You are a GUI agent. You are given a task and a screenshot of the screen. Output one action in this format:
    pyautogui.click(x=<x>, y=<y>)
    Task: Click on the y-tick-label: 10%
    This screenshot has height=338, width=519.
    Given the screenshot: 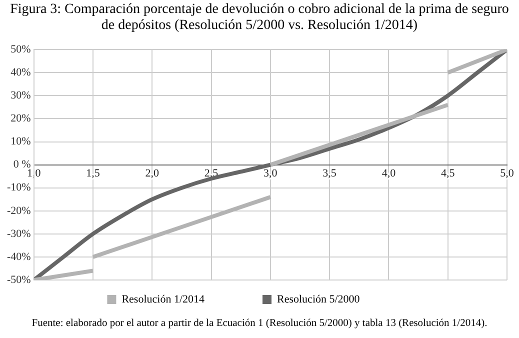 What is the action you would take?
    pyautogui.click(x=20, y=142)
    